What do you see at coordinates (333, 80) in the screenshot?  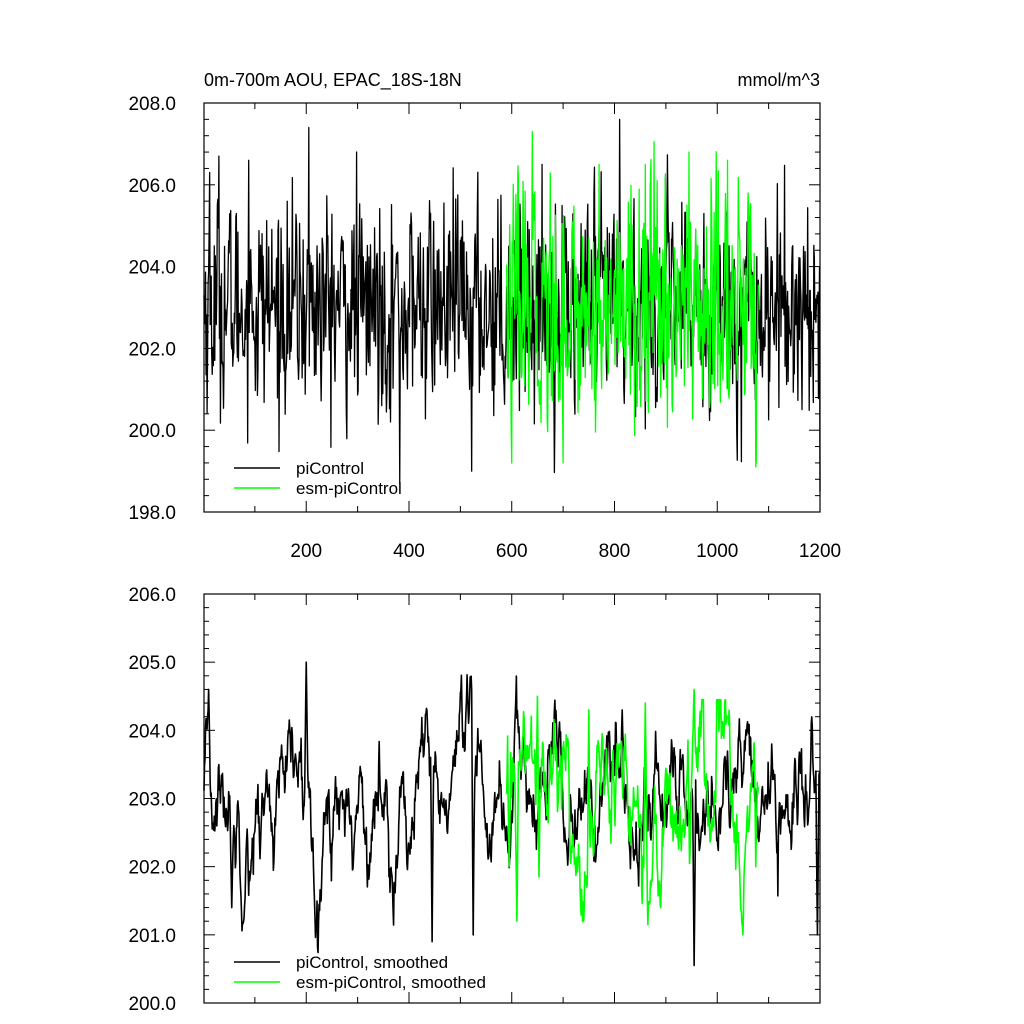 I see `top-chart-title: 0m-700m AOU, EPAC_18S-18N` at bounding box center [333, 80].